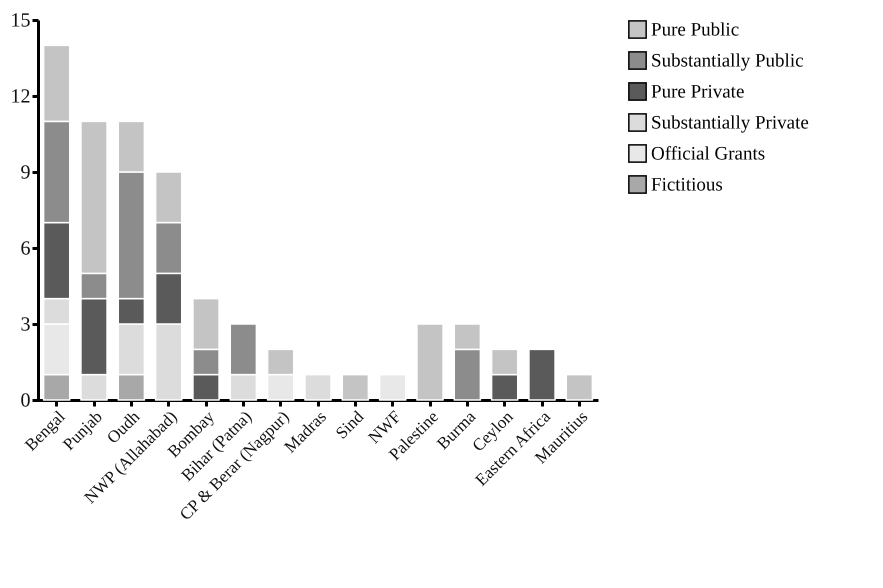 This screenshot has height=588, width=883. What do you see at coordinates (350, 424) in the screenshot?
I see `x-tick-label: Sind` at bounding box center [350, 424].